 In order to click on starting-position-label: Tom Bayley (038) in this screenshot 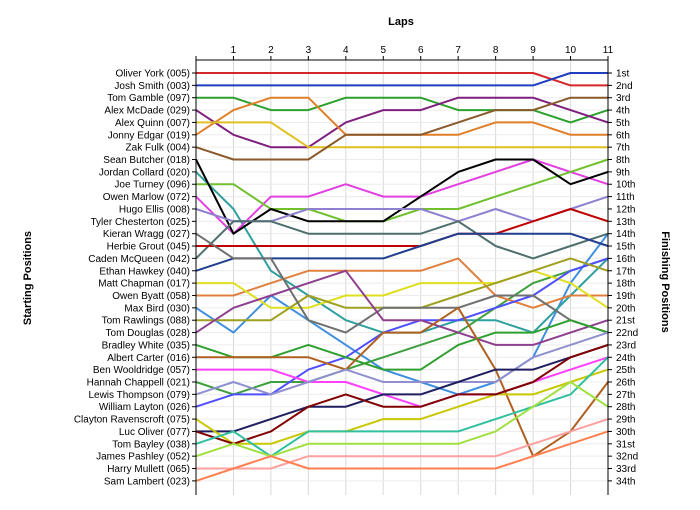, I will do `click(151, 444)`.